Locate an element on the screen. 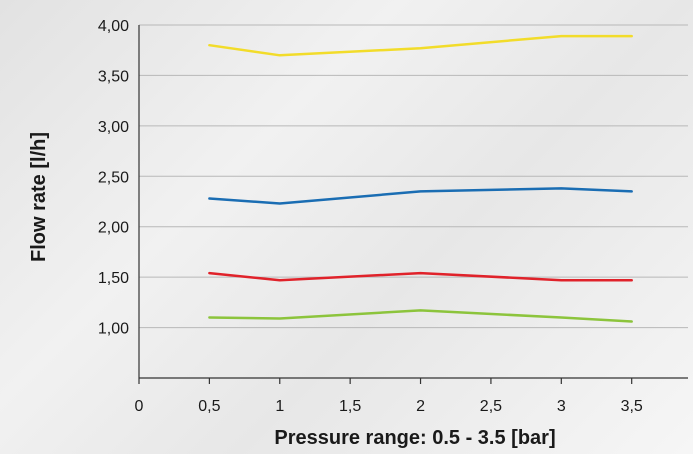 This screenshot has height=454, width=693. x-tick-label-6: 3 is located at coordinates (561, 406).